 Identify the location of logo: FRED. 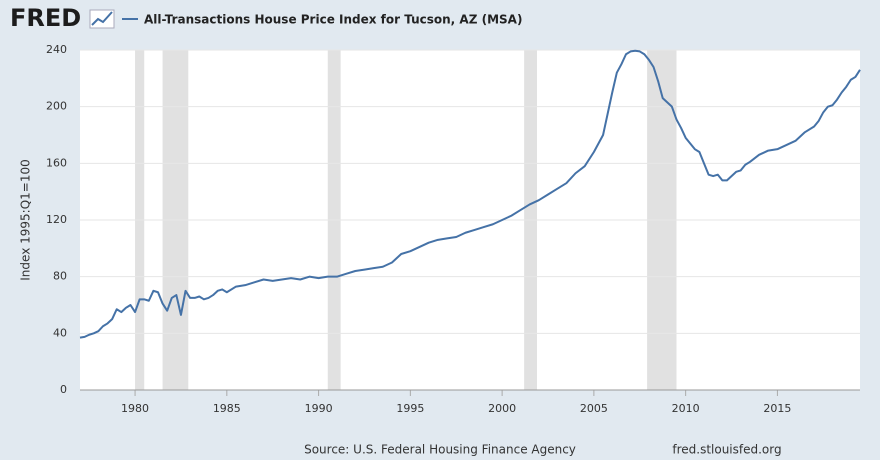
(45, 18).